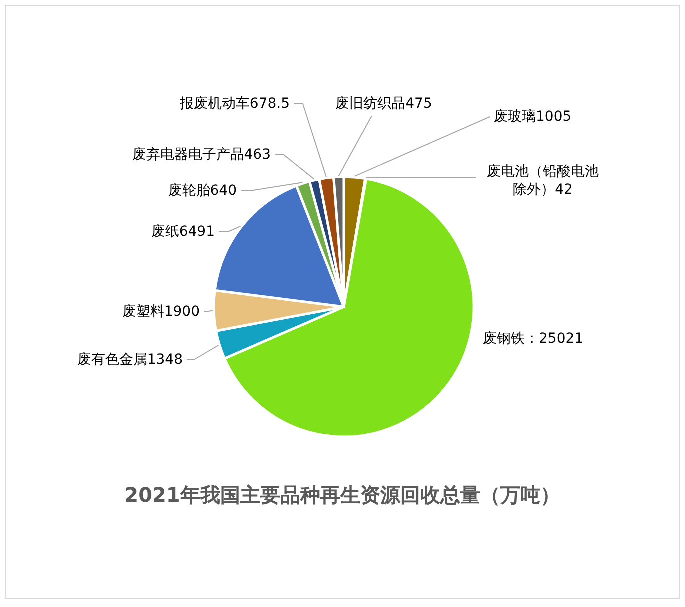 The height and width of the screenshot is (607, 685). Describe the element at coordinates (201, 155) in the screenshot. I see `slice-label: 废弃电器电子产品463` at that location.